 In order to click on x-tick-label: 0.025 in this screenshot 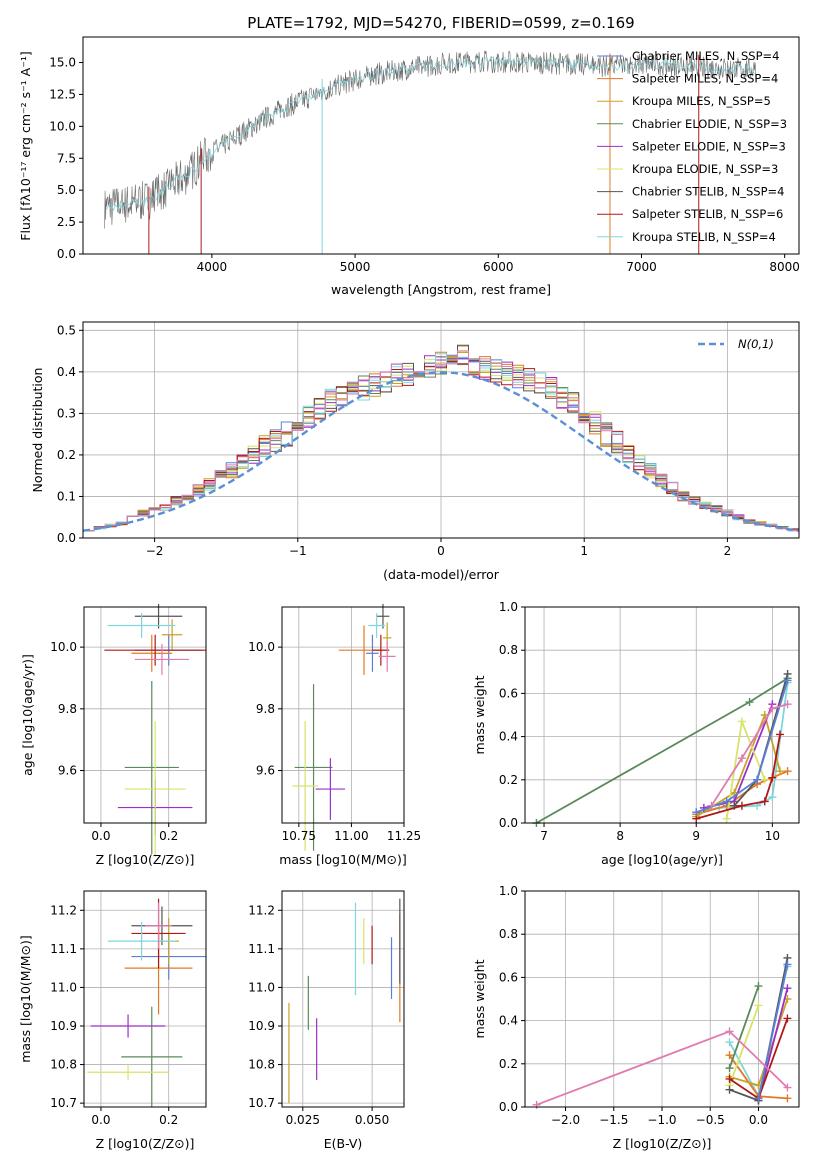, I will do `click(303, 1120)`.